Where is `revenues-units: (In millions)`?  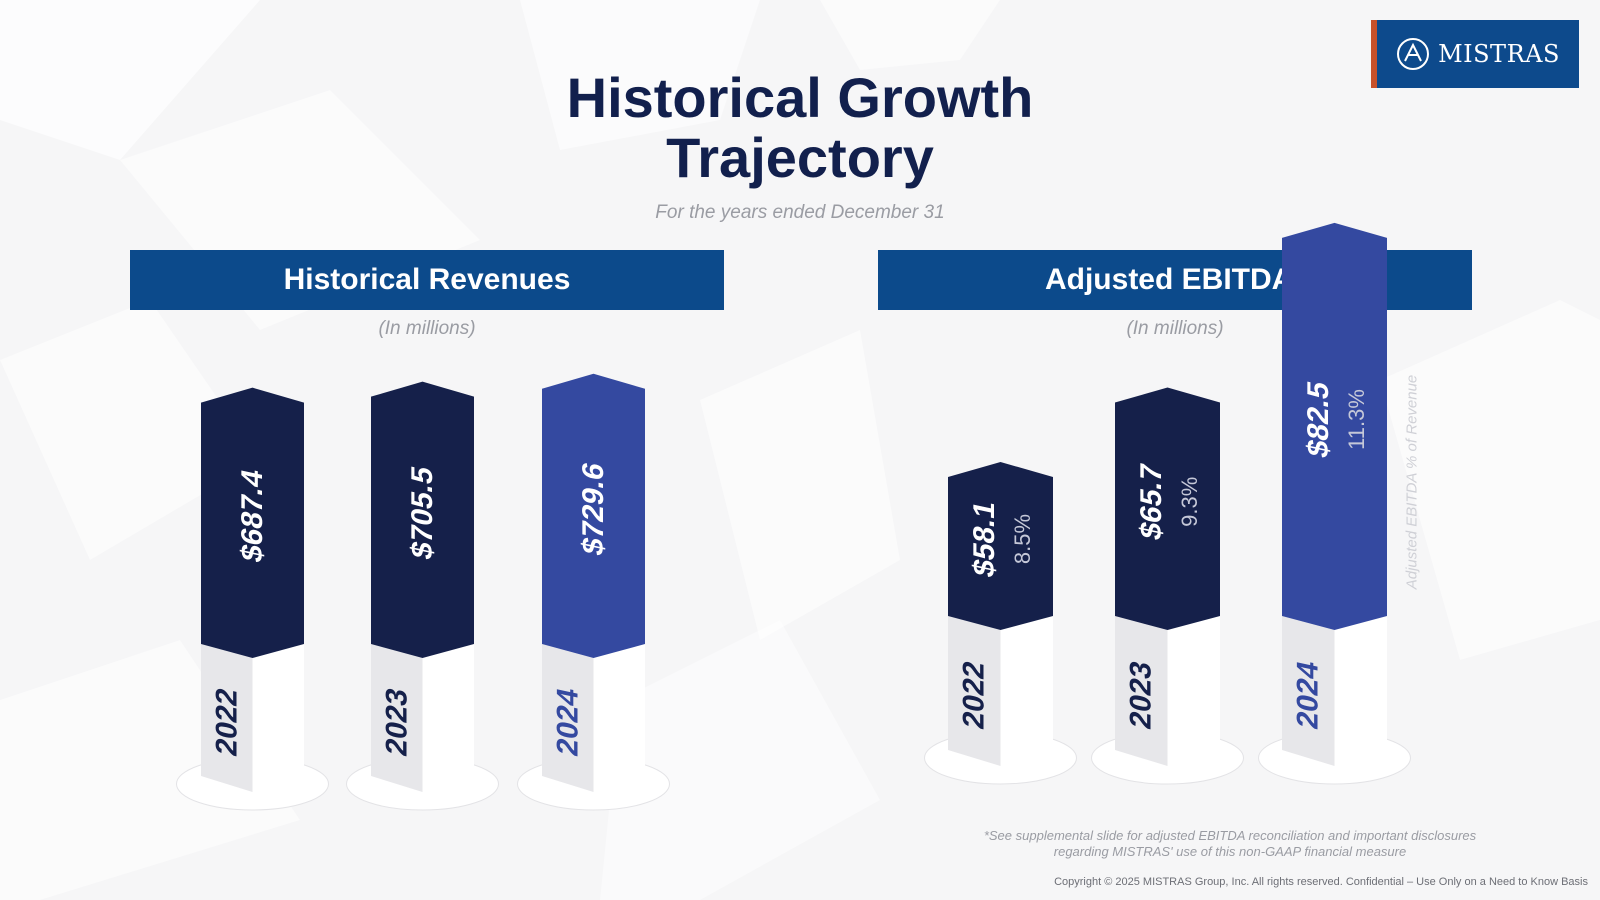 revenues-units: (In millions) is located at coordinates (427, 328).